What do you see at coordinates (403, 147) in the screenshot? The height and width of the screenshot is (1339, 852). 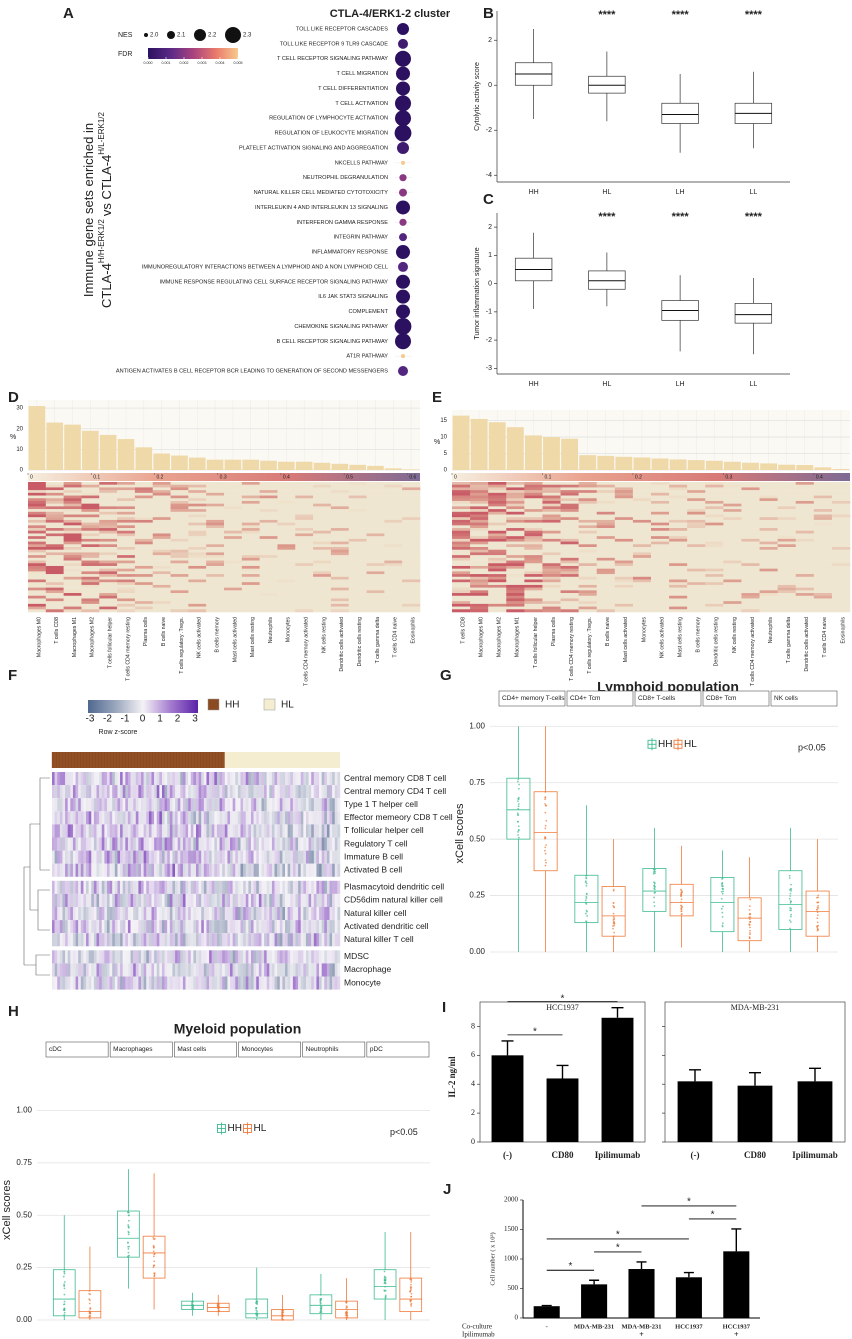 I see `dot` at bounding box center [403, 147].